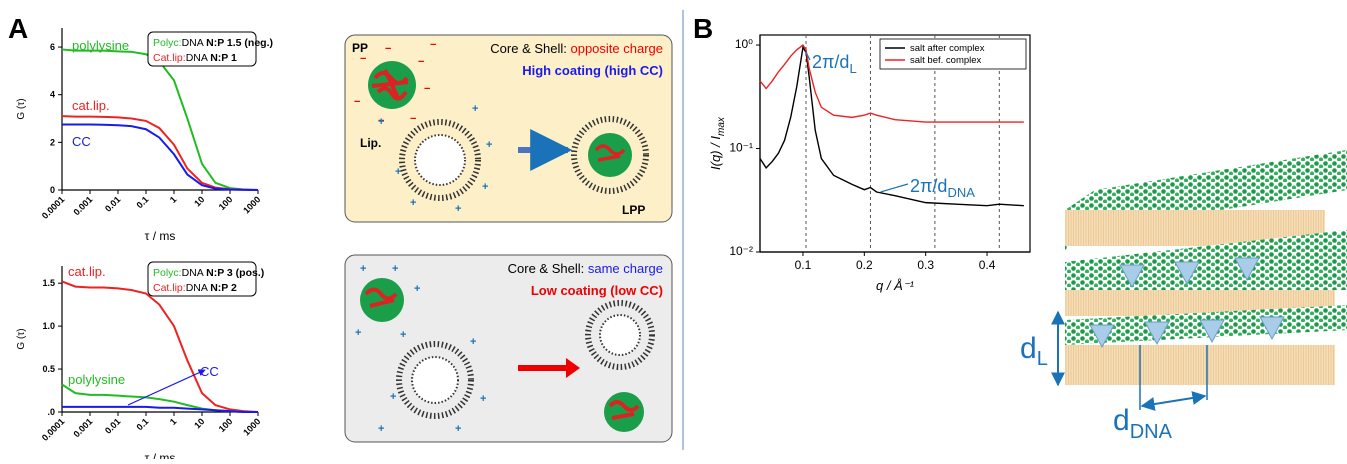 Image resolution: width=1347 pixels, height=464 pixels. Describe the element at coordinates (48, 369) in the screenshot. I see `y-tick-label: 0.5` at that location.